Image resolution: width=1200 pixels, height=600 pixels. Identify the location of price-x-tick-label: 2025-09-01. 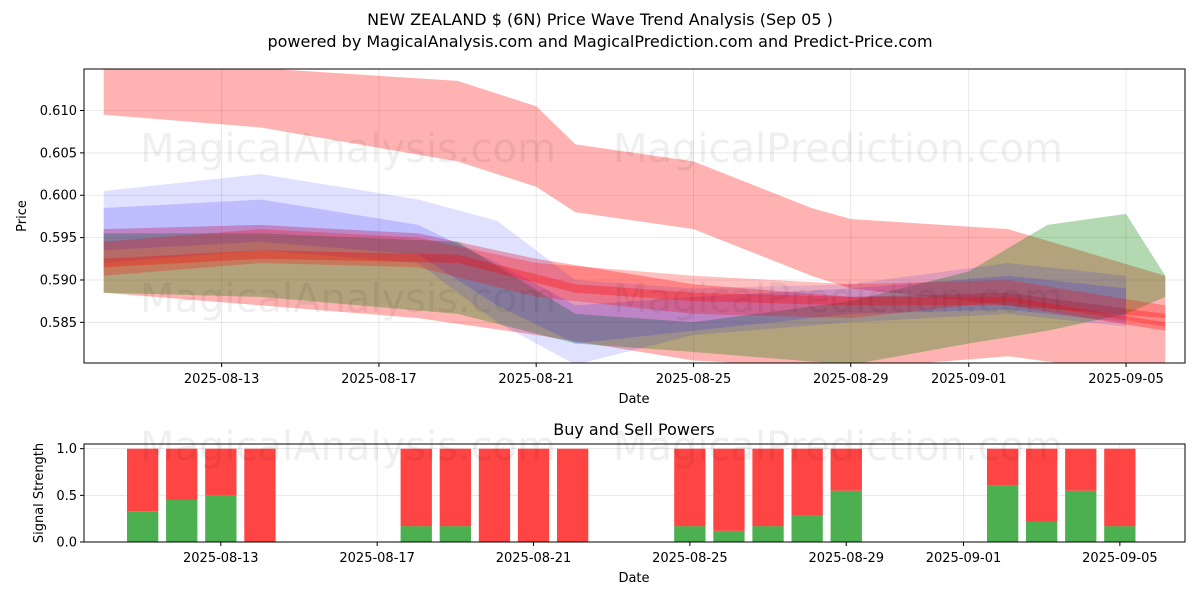
(969, 379).